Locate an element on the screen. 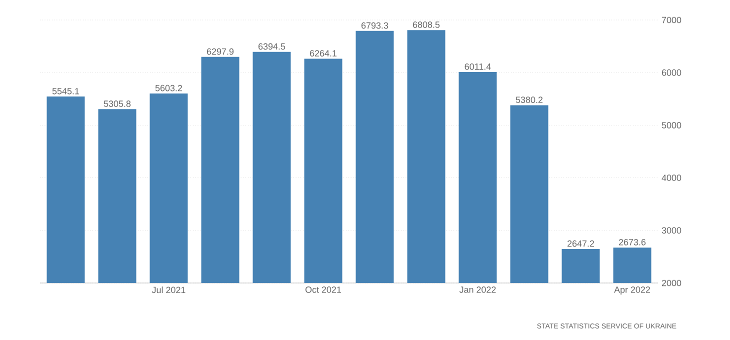  data-label: 2673.6 is located at coordinates (632, 242).